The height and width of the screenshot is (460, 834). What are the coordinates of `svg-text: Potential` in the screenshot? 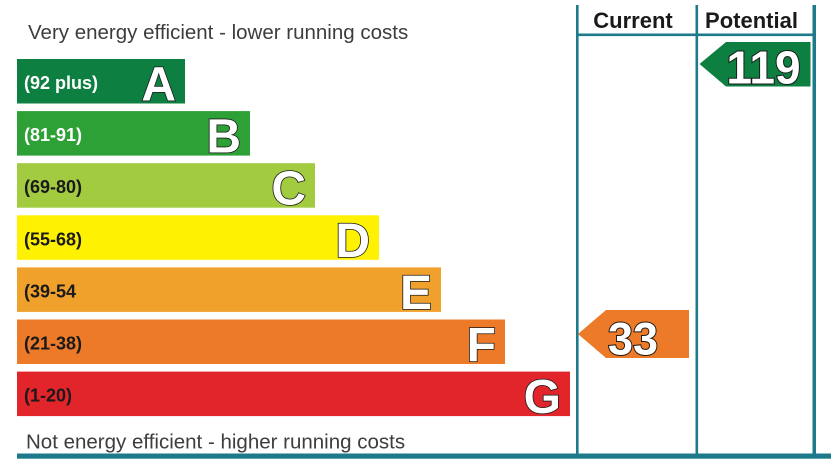 It's located at (751, 20).